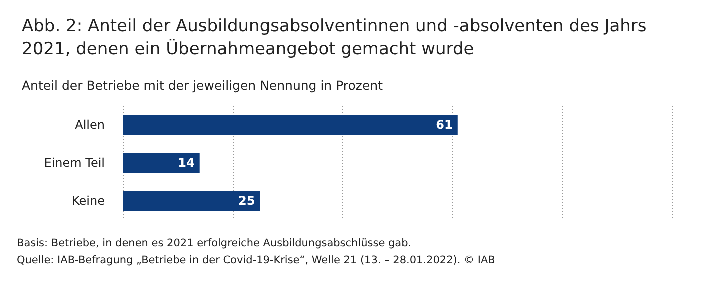 This screenshot has width=710, height=284. I want to click on y-tick-label: Einem Teil, so click(74, 163).